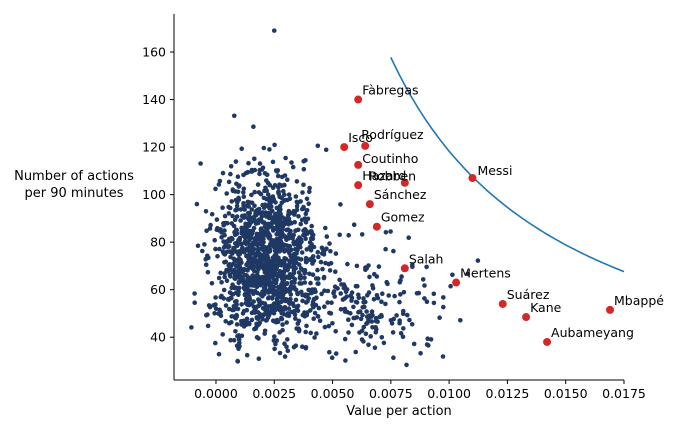 The image size is (676, 430). Describe the element at coordinates (154, 147) in the screenshot. I see `y-tick-label: 120` at that location.